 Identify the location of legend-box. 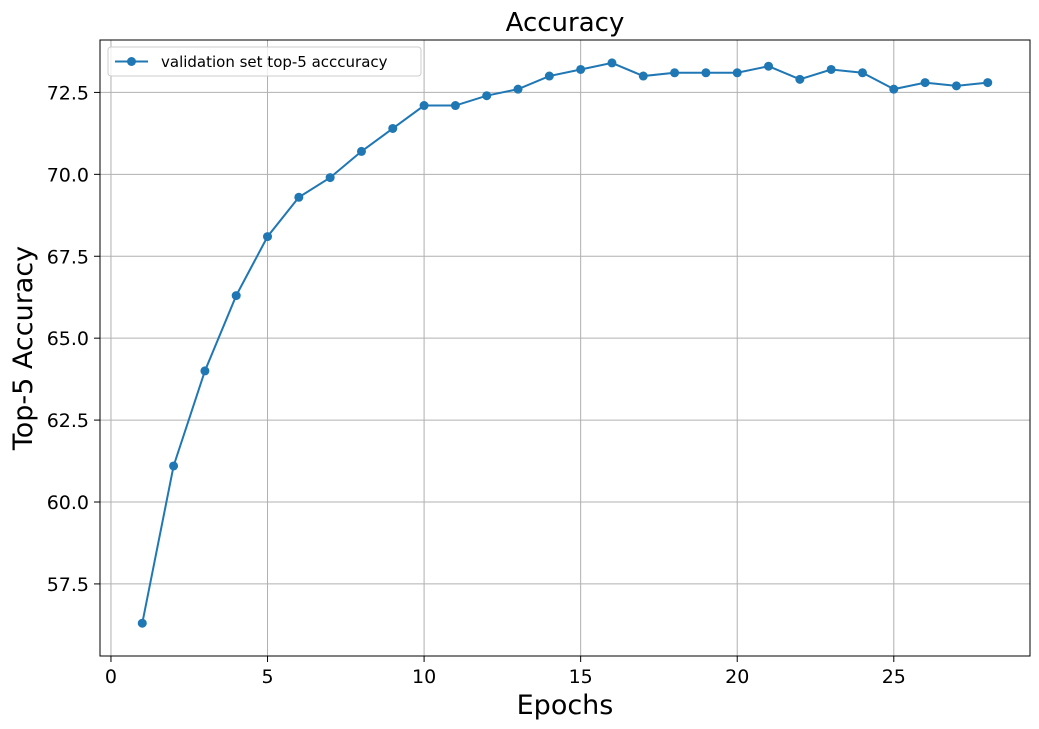
(264, 61).